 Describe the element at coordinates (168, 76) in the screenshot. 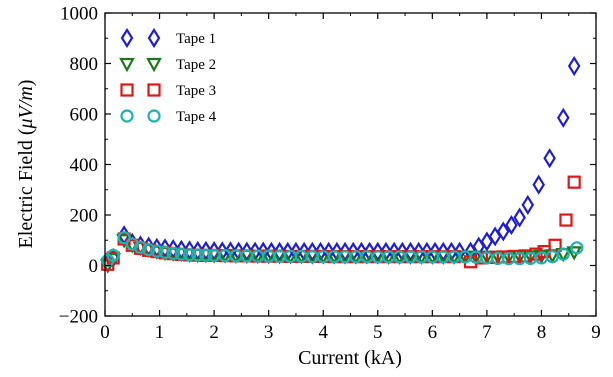

I see `legend: Tape 1 Tape 2 Tape 3 Tape 4` at that location.